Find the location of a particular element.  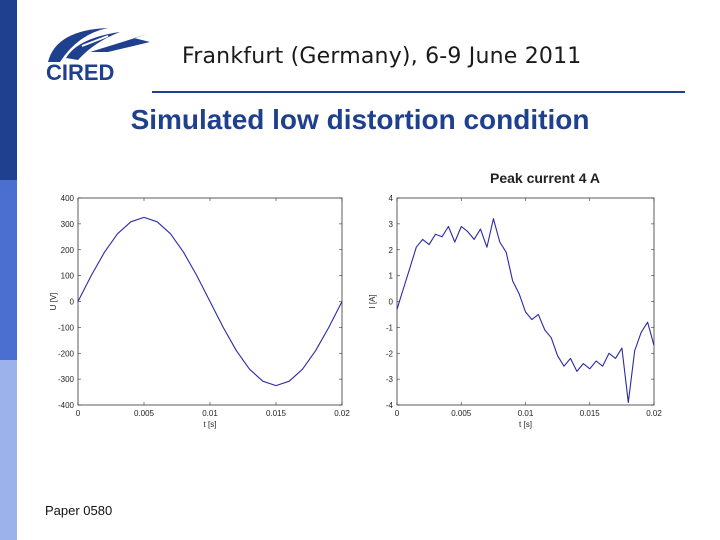

chart-1-ytick-label: 4 is located at coordinates (391, 198).